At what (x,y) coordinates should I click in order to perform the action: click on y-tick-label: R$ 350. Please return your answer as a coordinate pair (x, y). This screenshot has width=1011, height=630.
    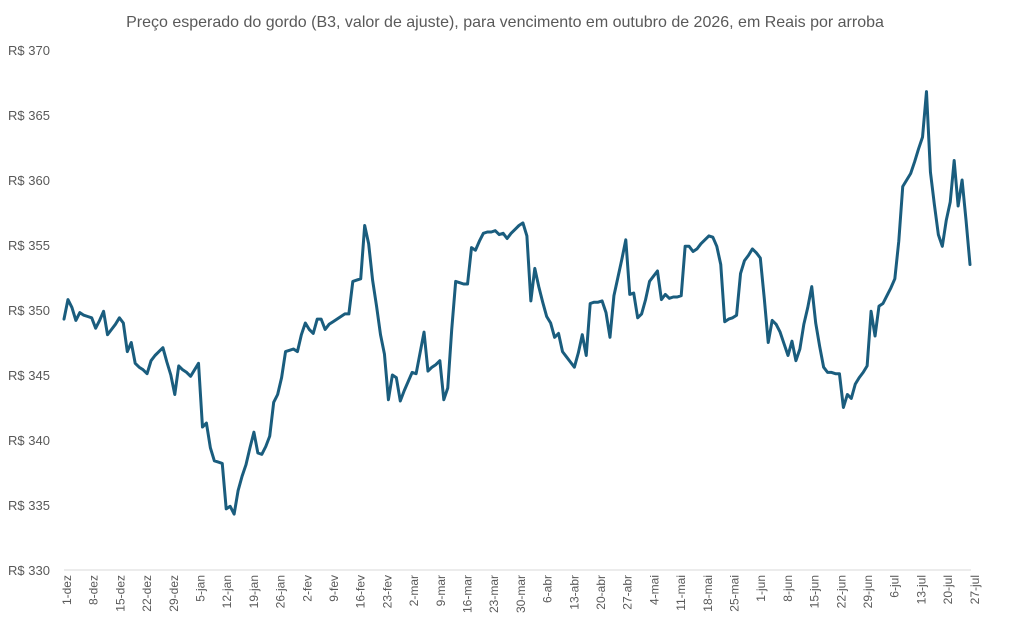
    Looking at the image, I should click on (29, 310).